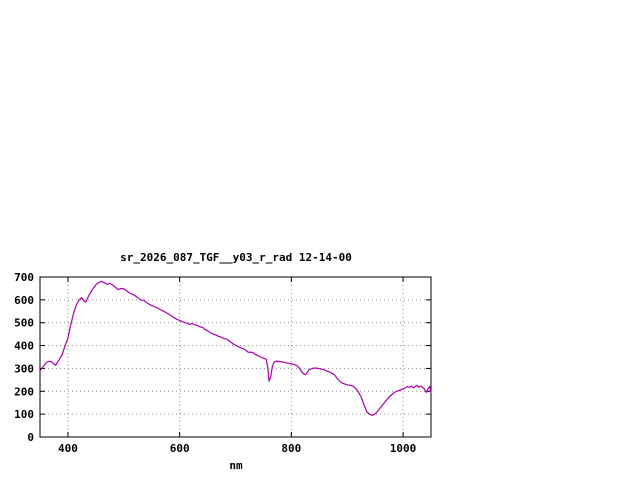 This screenshot has height=480, width=640. I want to click on chart-title: sr_2026_087_TGF__y03_r_rad 12-14-00, so click(236, 257).